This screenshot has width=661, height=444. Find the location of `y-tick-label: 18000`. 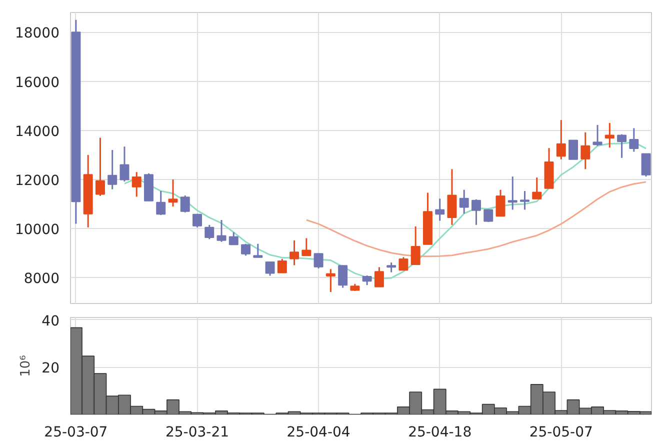

y-tick-label: 18000 is located at coordinates (37, 34).